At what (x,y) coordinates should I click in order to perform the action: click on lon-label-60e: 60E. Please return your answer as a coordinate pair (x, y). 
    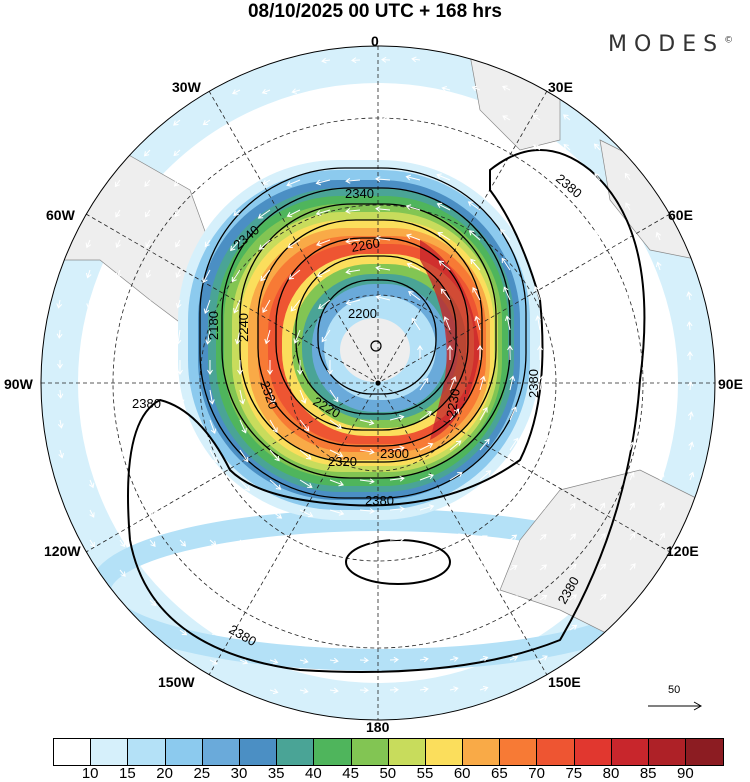
    Looking at the image, I should click on (680, 215).